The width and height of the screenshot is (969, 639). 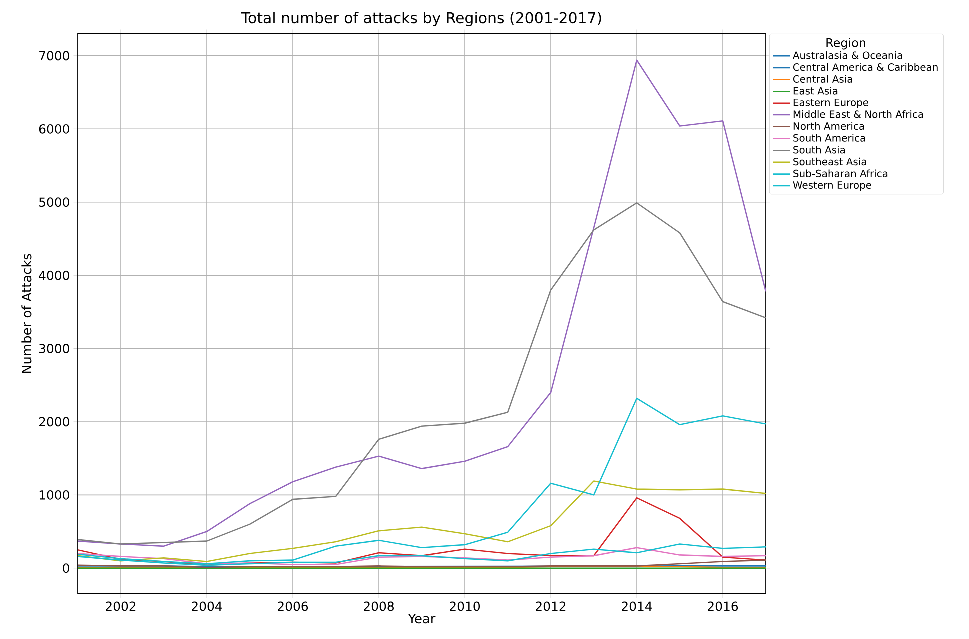 What do you see at coordinates (27, 314) in the screenshot?
I see `y-axis-title: Number of Attacks` at bounding box center [27, 314].